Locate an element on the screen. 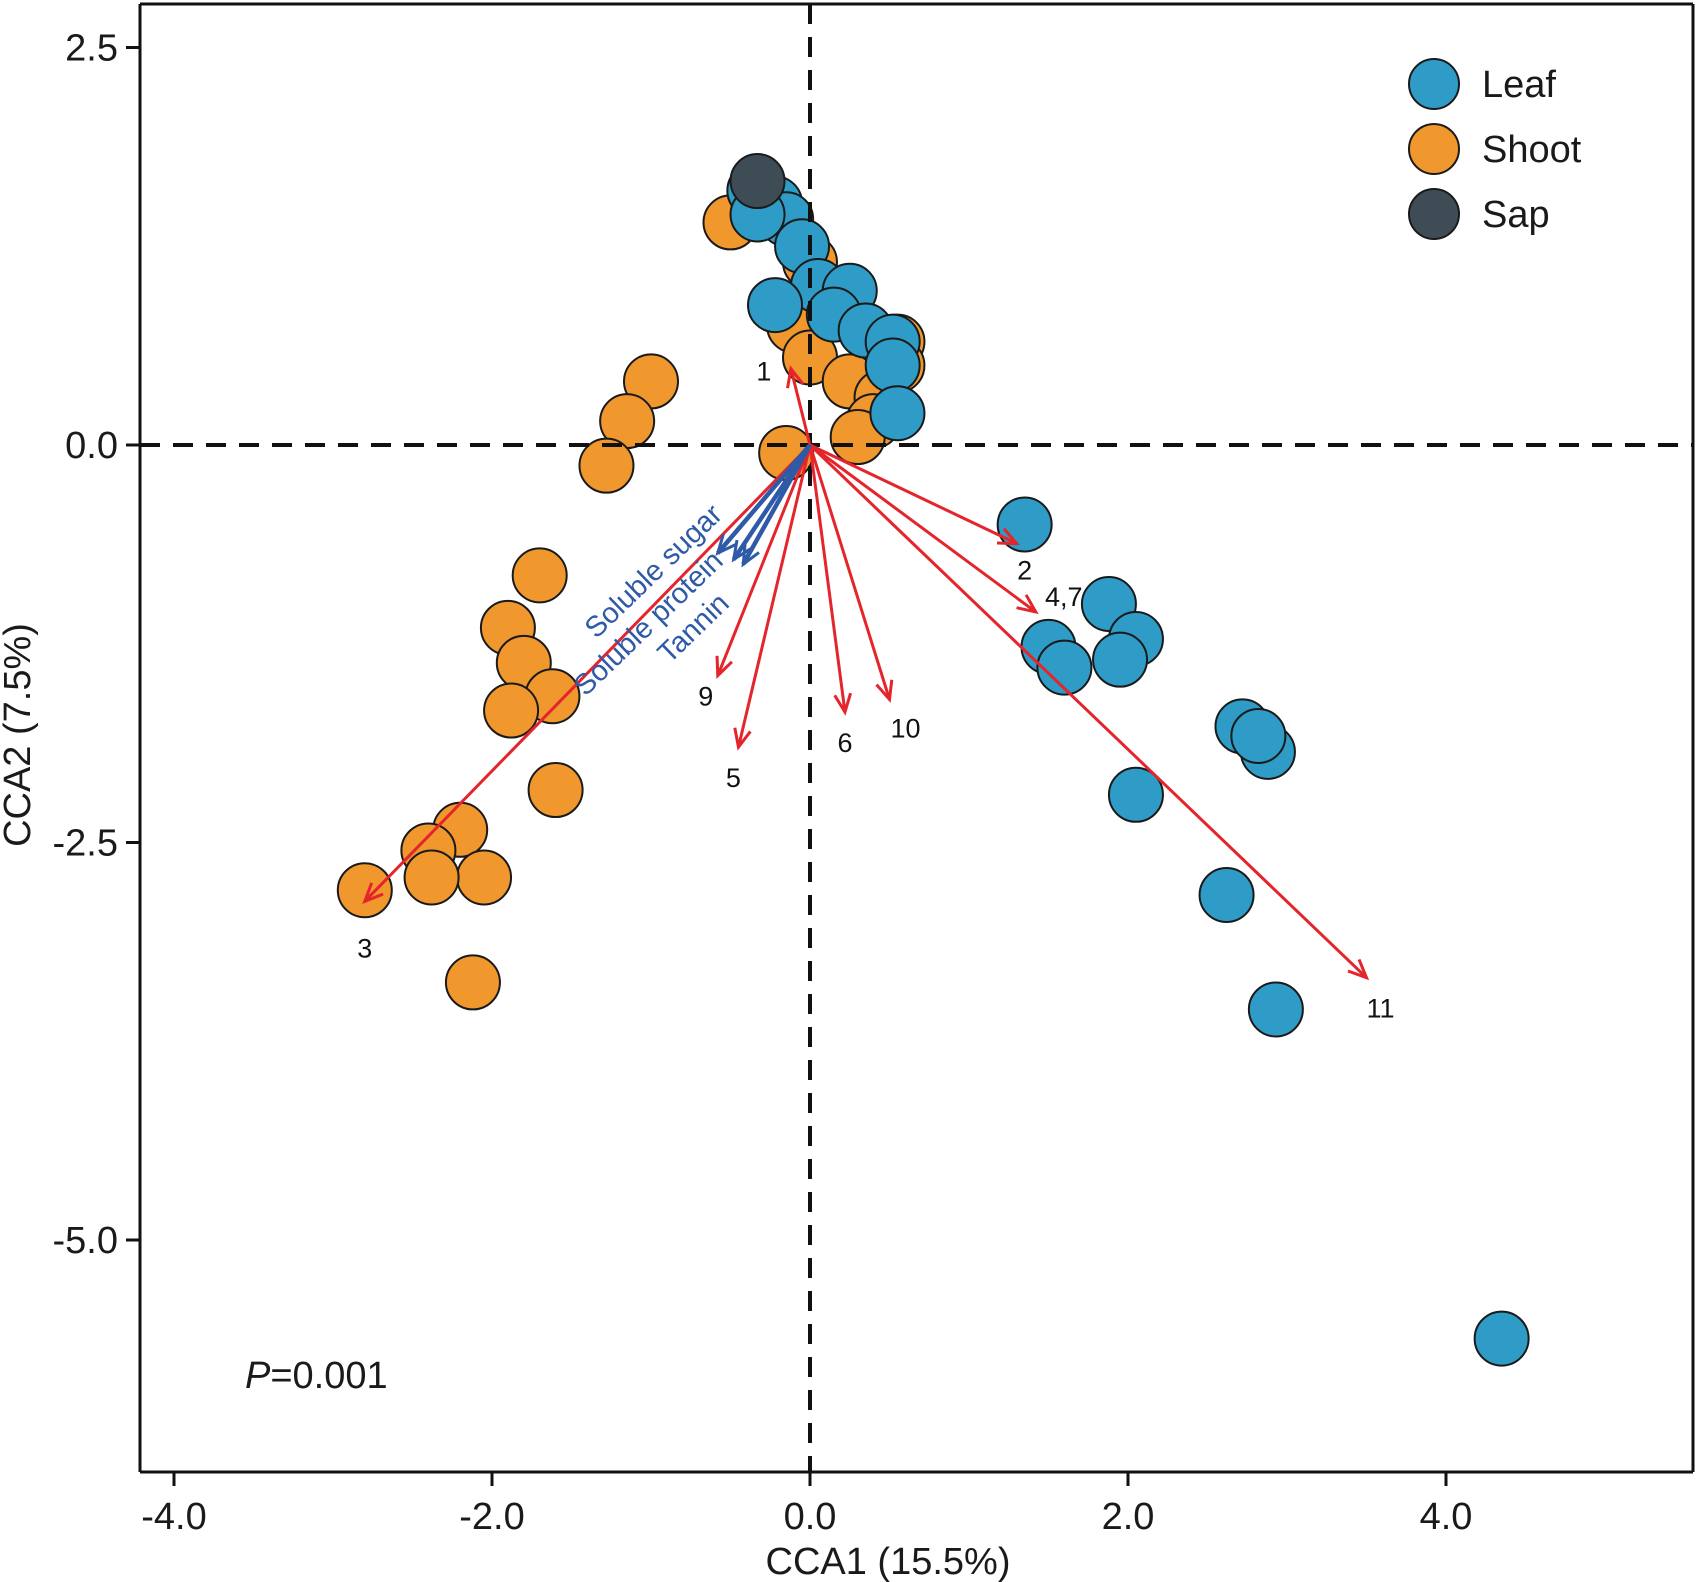 This screenshot has width=1698, height=1582. red-vector-label: 5 is located at coordinates (733, 778).